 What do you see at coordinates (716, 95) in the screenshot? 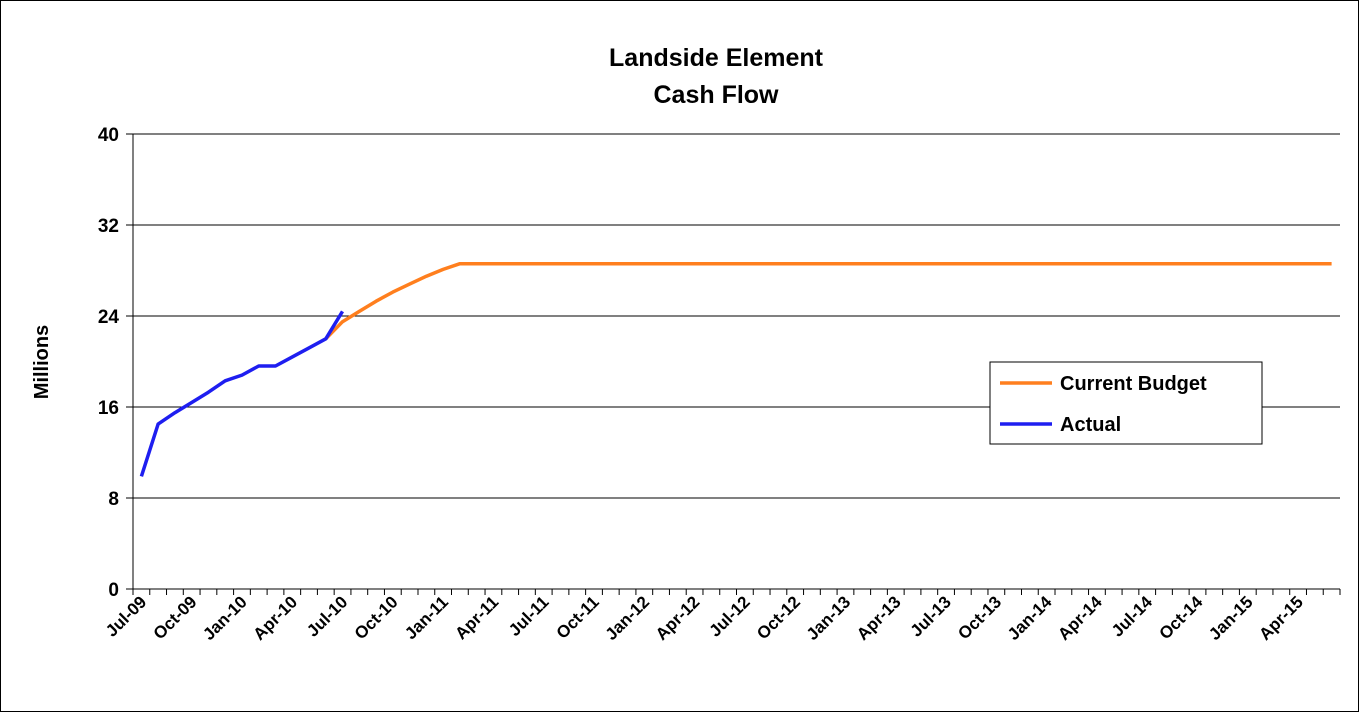
I see `chart-title: Cash Flow` at bounding box center [716, 95].